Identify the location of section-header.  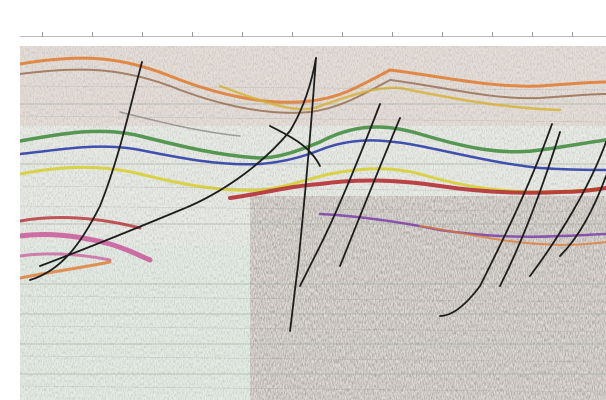
(303, 20).